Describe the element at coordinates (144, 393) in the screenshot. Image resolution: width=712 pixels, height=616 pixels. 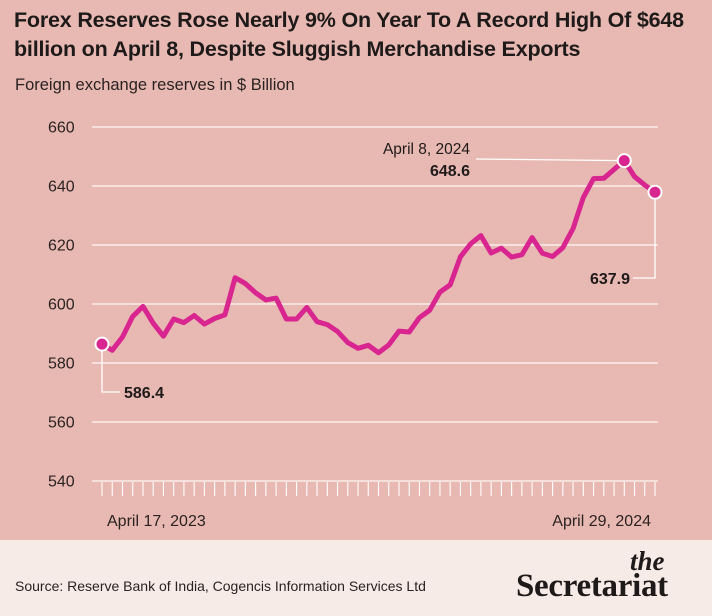
I see `start-value-label: 586.4` at that location.